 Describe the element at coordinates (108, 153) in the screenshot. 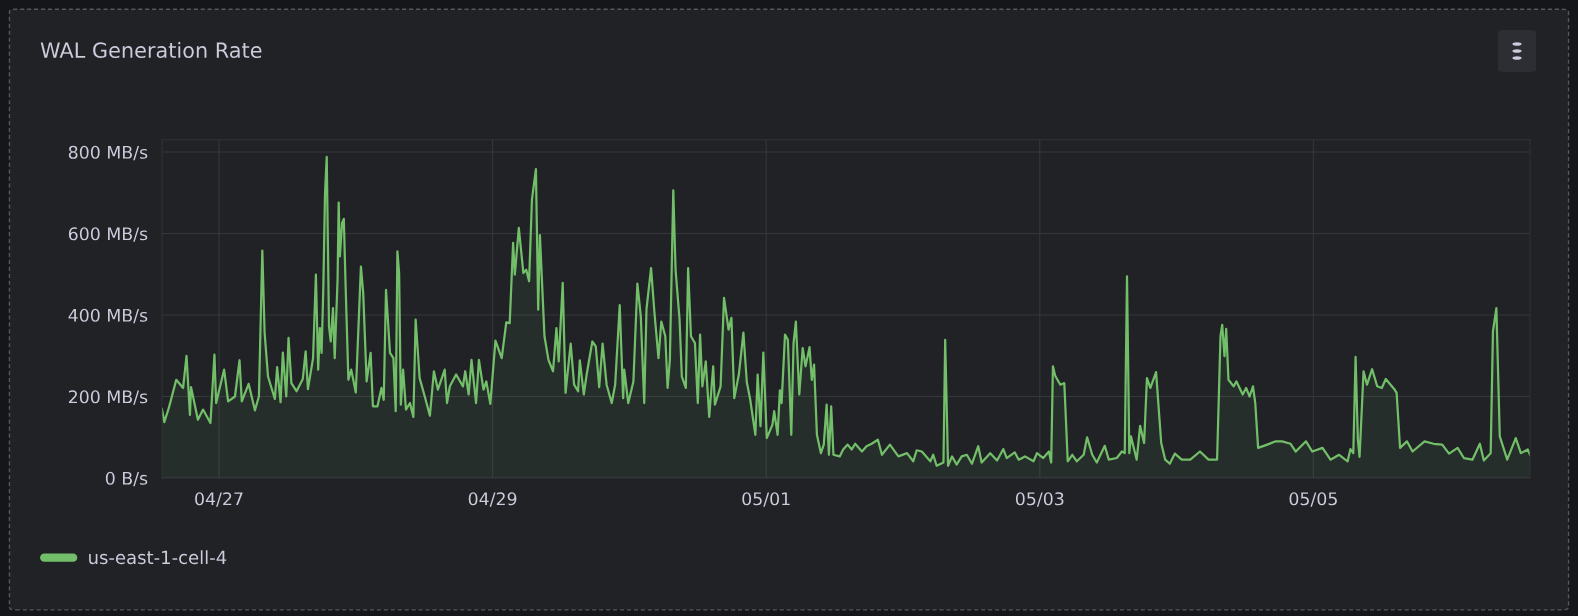

I see `y-tick-label: 800 MB/s` at that location.